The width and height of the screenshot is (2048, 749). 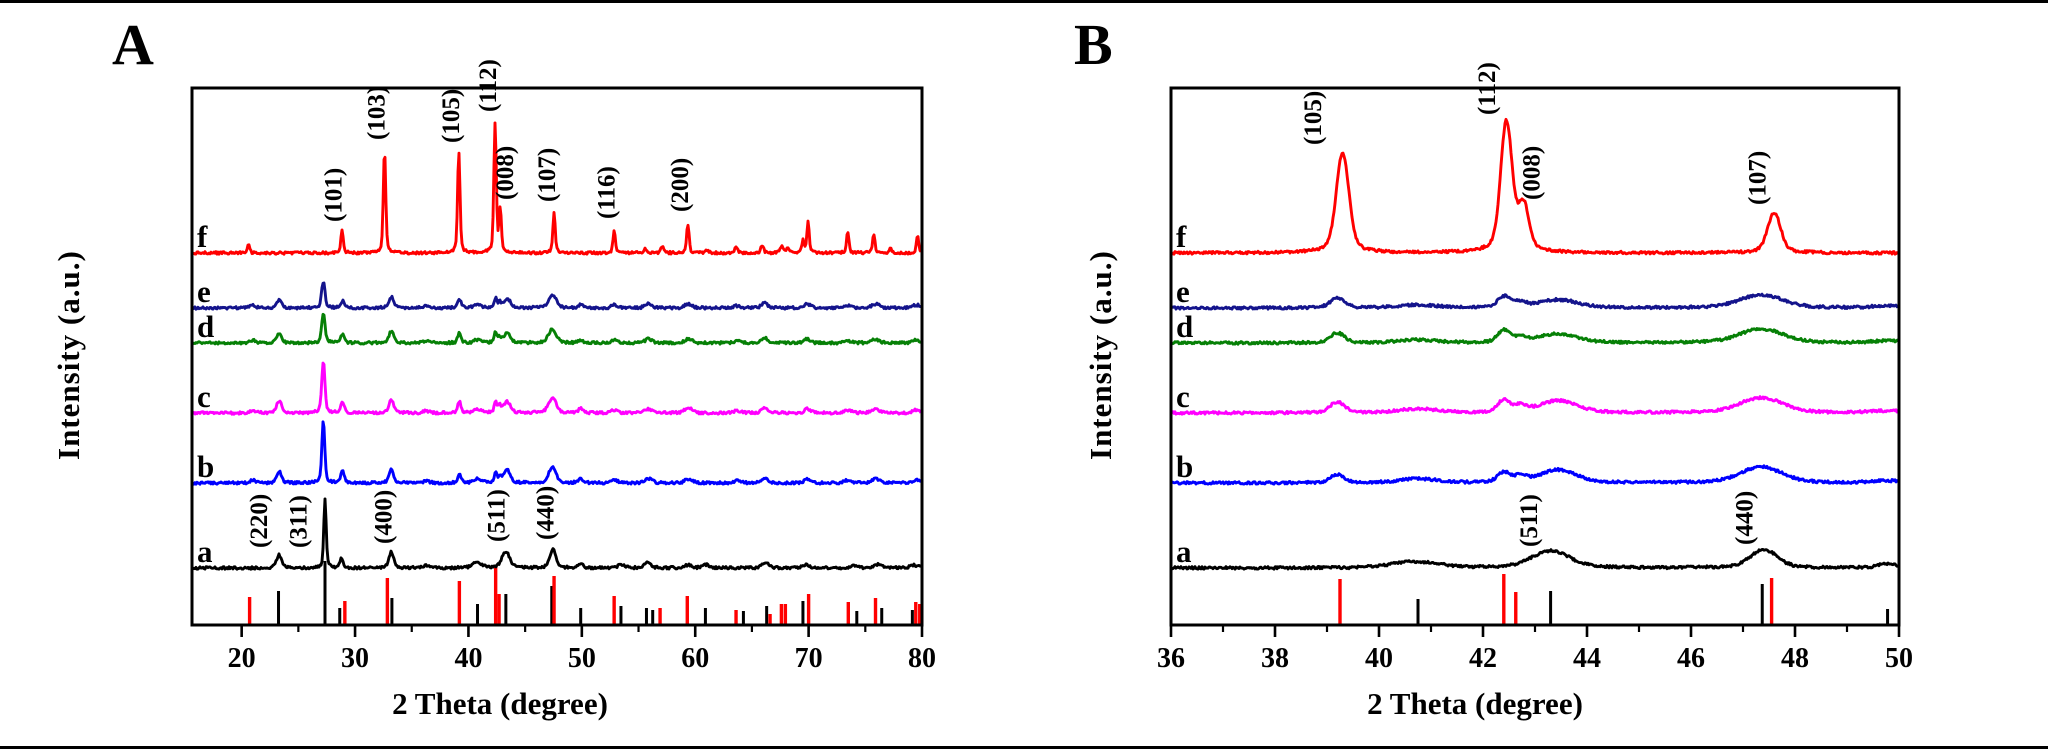 I want to click on x-tick-label: 80, so click(x=922, y=658).